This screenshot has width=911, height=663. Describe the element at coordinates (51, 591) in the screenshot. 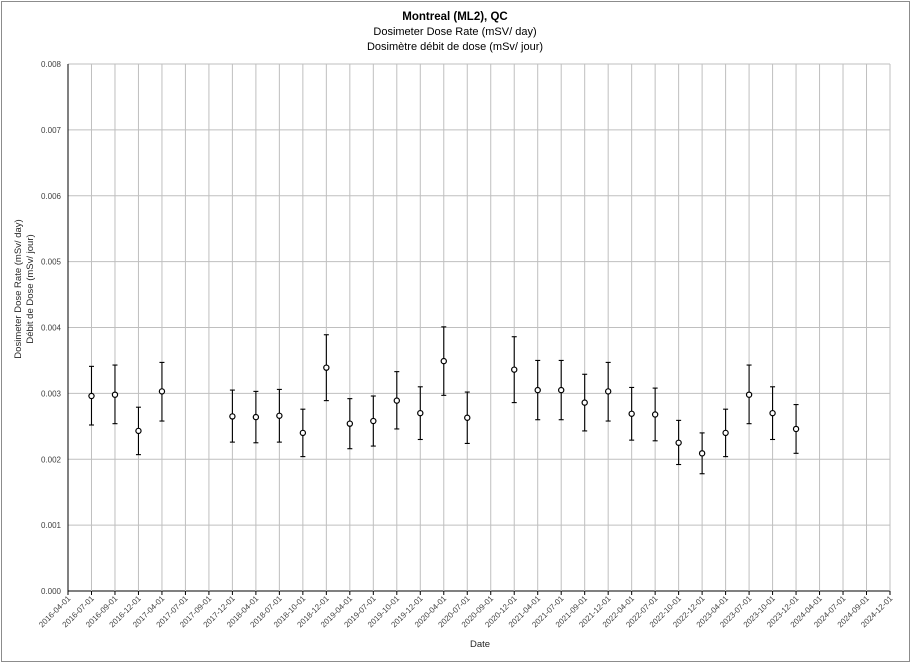

I see `y-tick-label: 0.000` at that location.